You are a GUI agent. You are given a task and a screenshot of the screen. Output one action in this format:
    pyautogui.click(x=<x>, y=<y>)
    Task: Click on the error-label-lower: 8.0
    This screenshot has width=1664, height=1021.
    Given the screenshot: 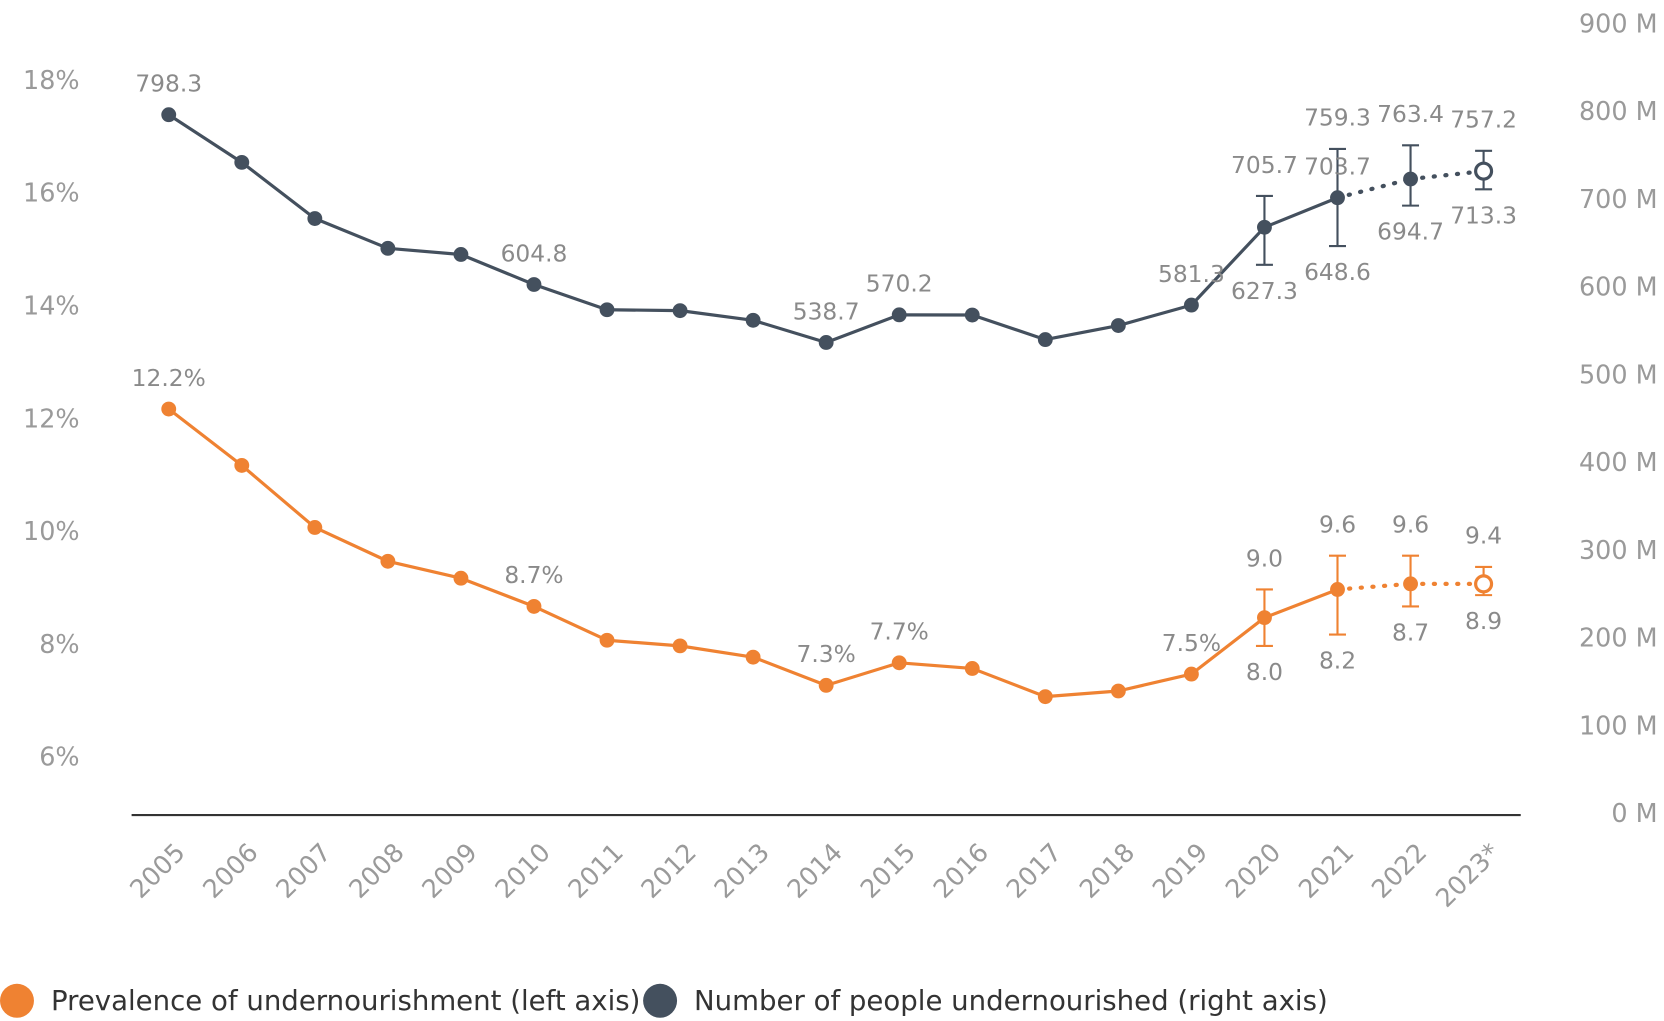 What is the action you would take?
    pyautogui.click(x=1264, y=672)
    